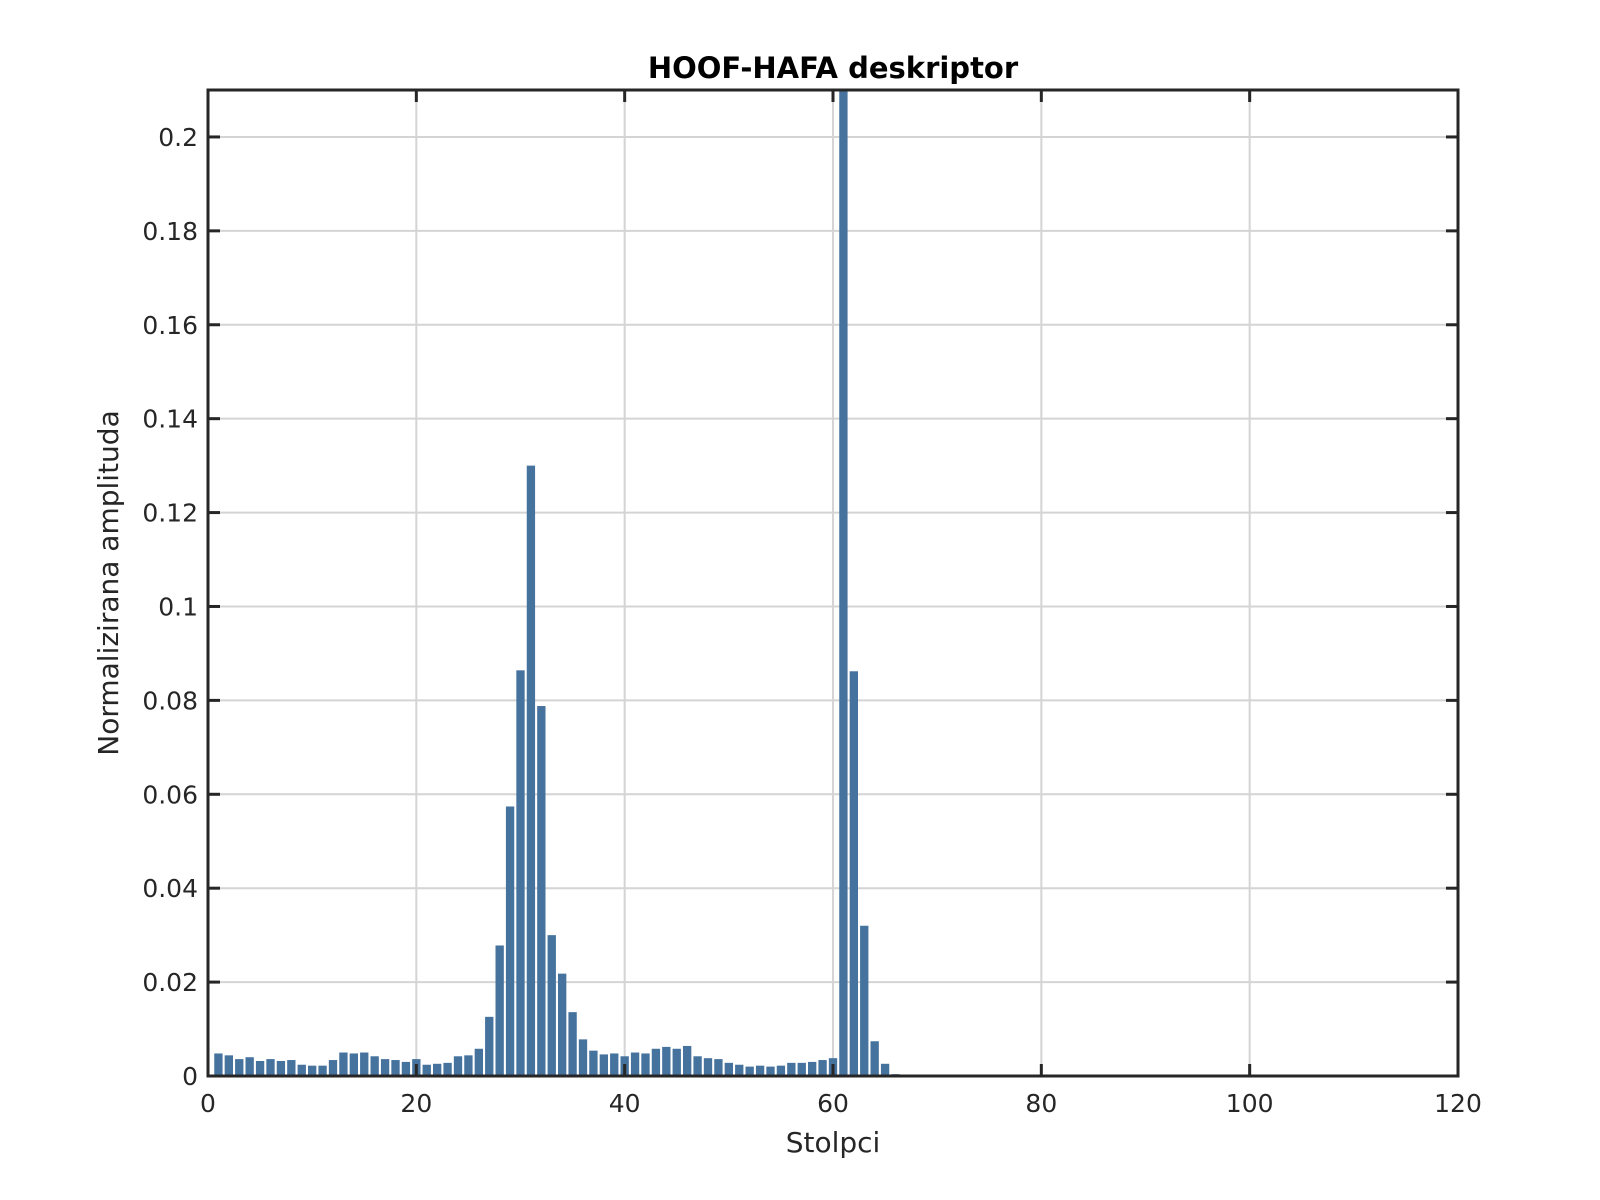 Image resolution: width=1600 pixels, height=1200 pixels. I want to click on y-tick-label: 0.12, so click(170, 513).